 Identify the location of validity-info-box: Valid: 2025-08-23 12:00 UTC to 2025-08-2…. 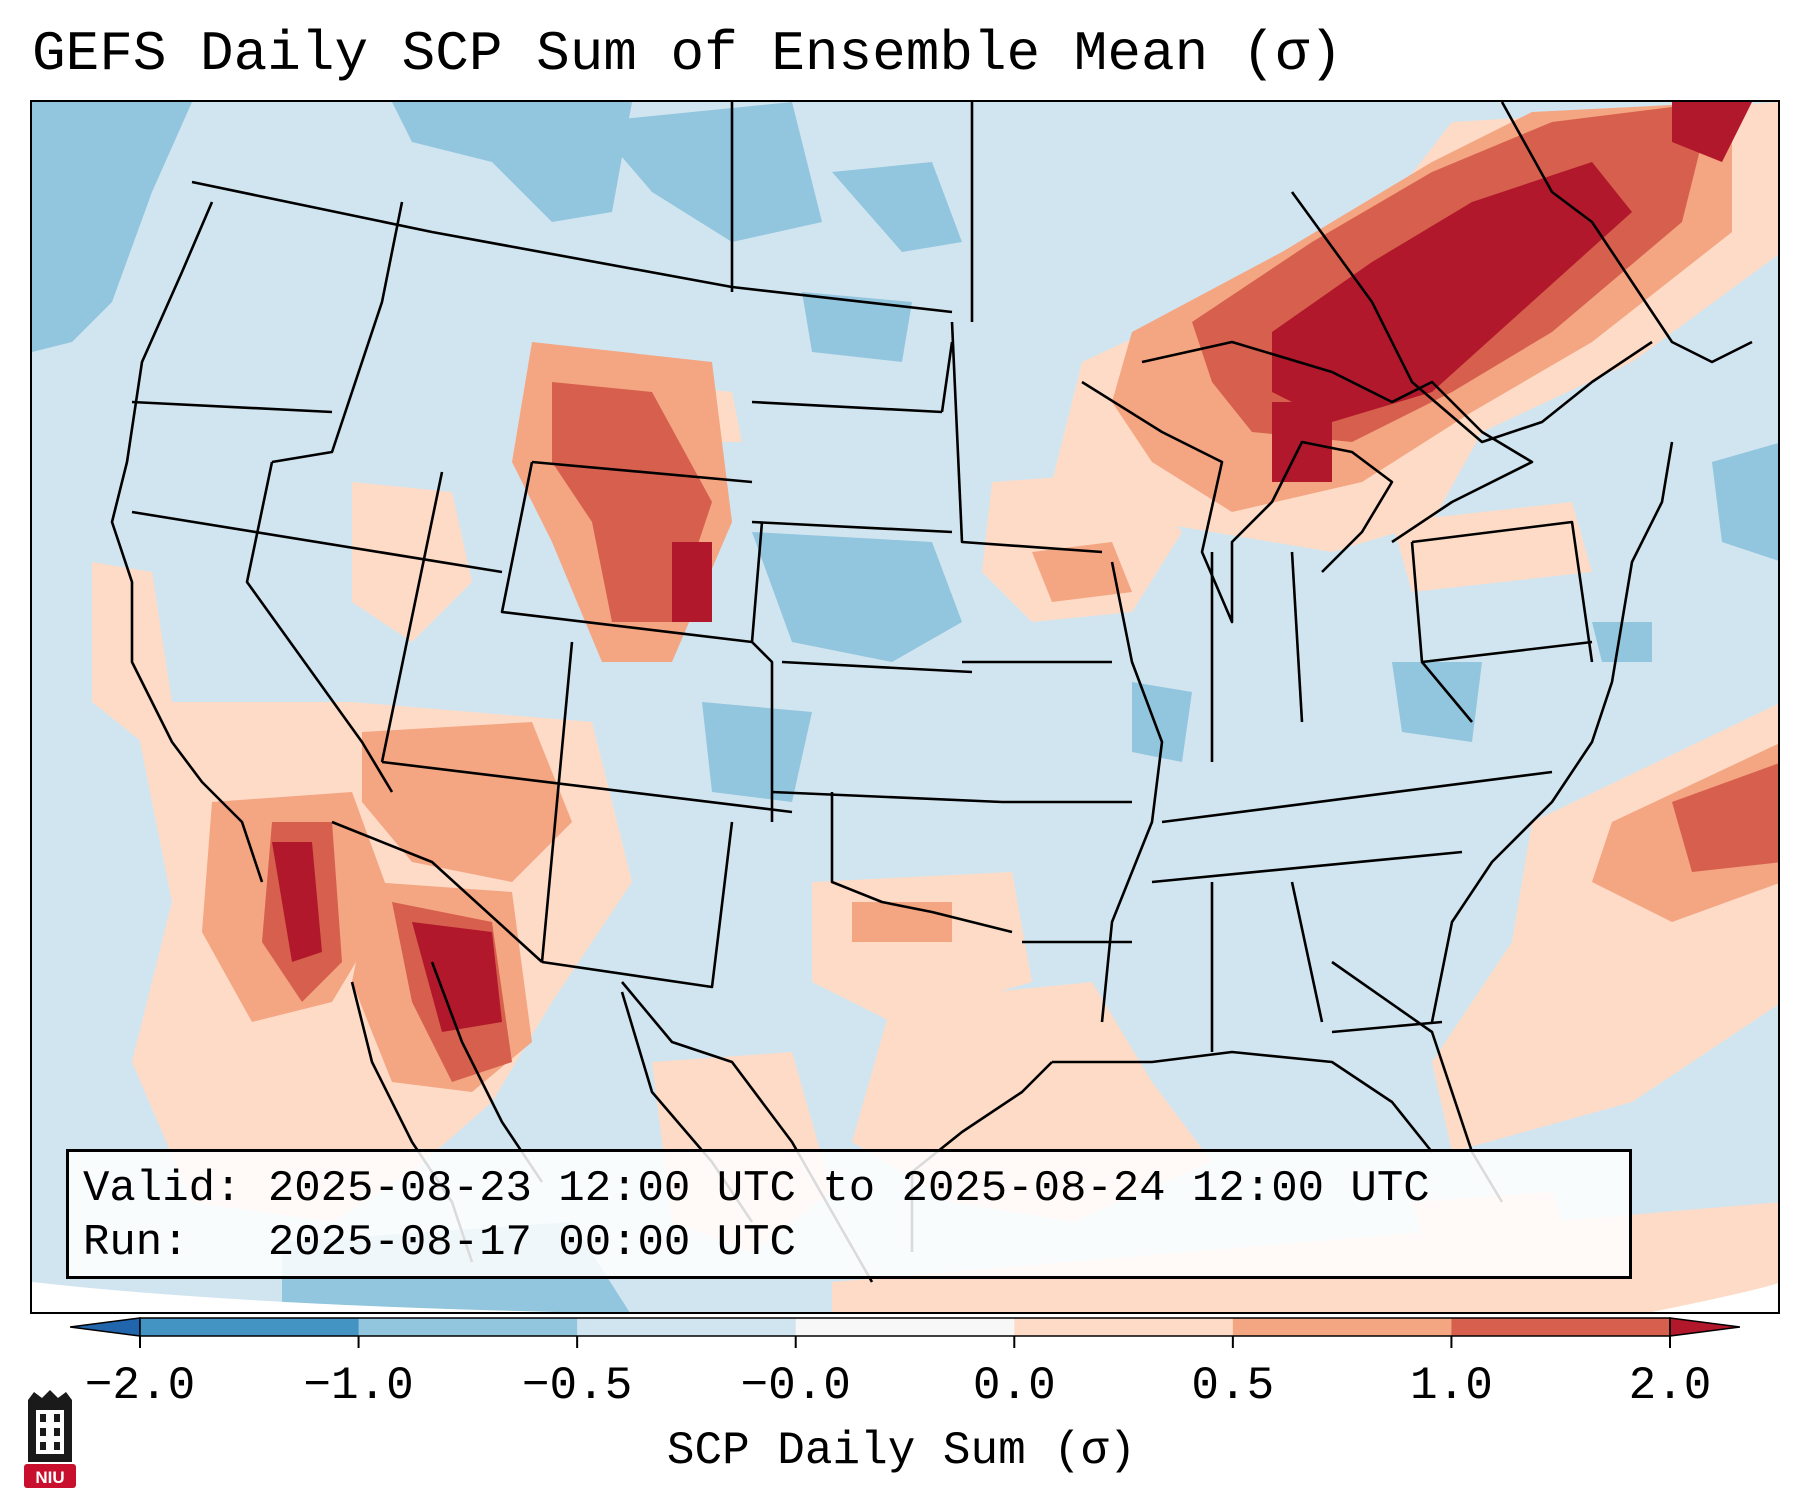
(849, 1214).